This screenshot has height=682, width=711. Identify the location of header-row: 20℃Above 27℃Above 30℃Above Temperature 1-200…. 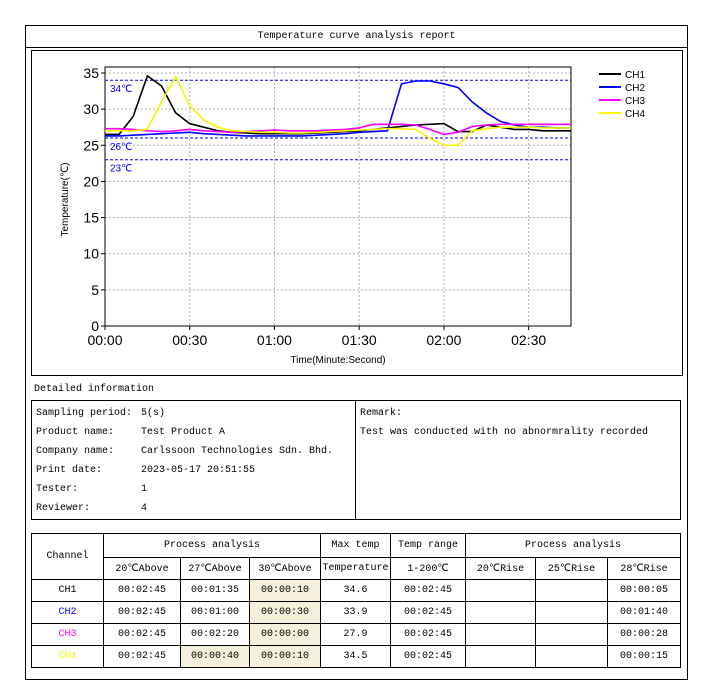
(356, 568).